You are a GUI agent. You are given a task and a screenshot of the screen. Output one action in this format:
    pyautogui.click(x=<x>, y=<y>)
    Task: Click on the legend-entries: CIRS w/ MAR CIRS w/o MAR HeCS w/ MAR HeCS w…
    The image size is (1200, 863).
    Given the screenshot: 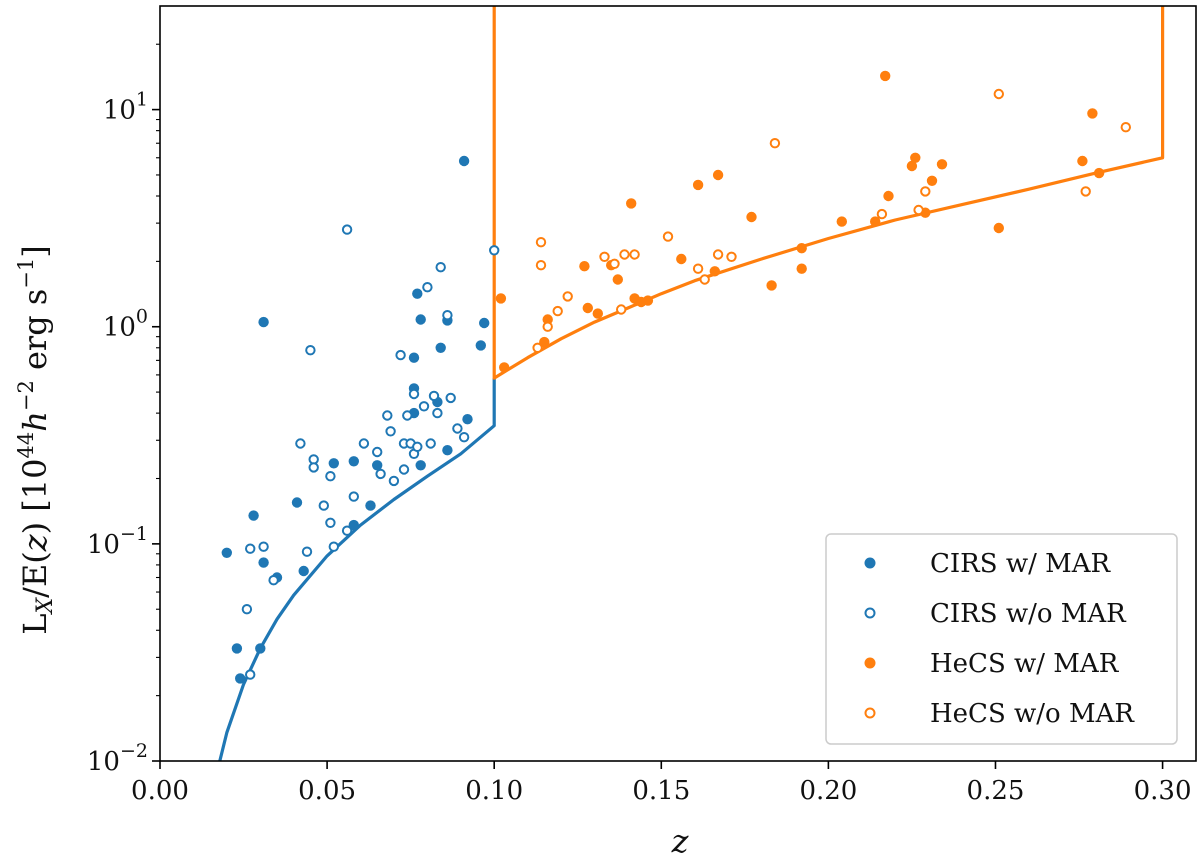 What is the action you would take?
    pyautogui.click(x=999, y=639)
    